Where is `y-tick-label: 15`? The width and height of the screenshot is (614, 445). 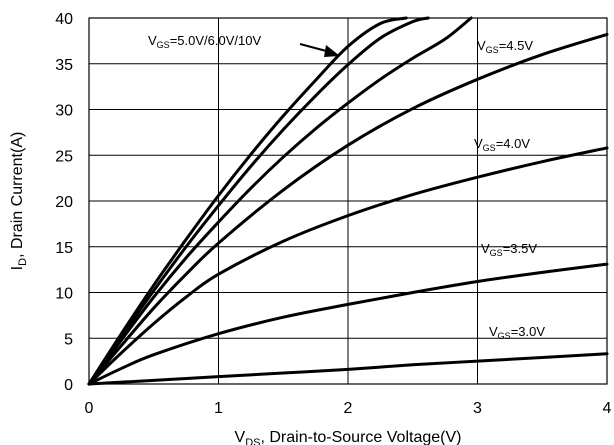
y-tick-label: 15 is located at coordinates (64, 248).